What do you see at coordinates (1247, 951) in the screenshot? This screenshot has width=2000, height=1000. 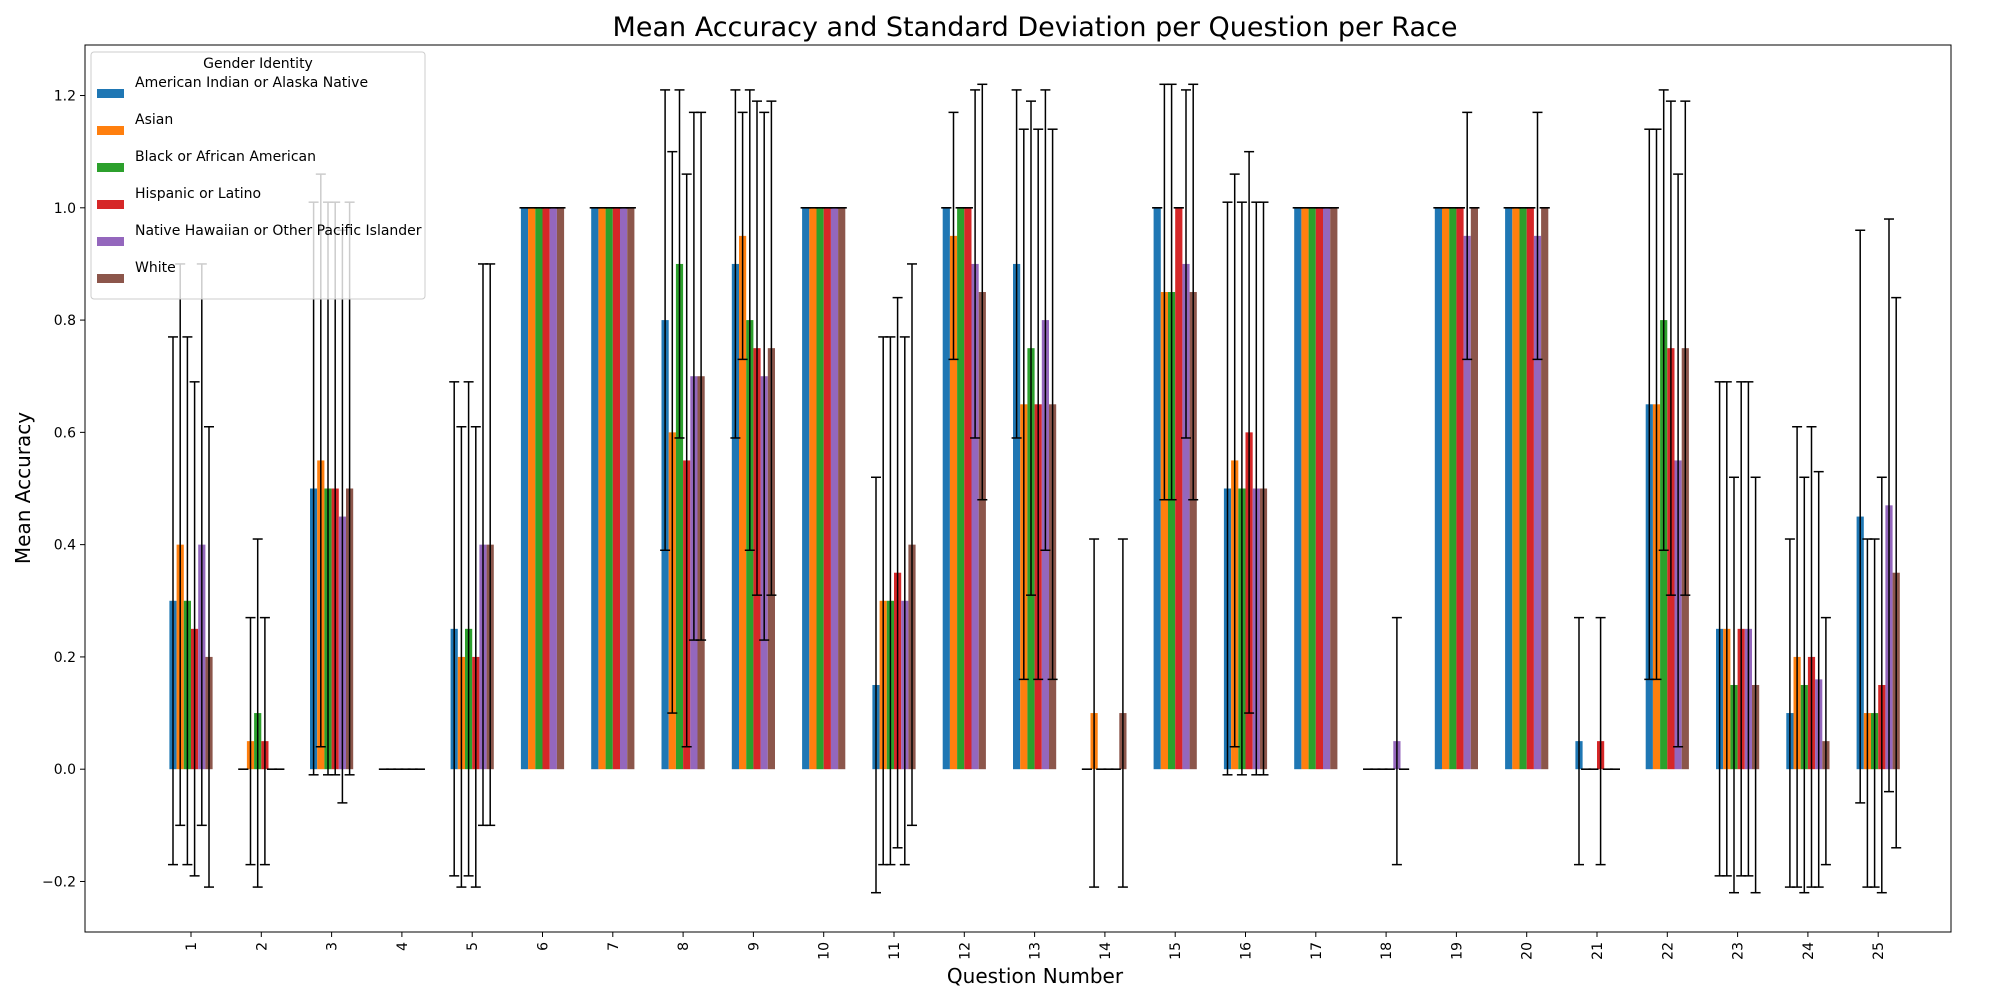 I see `x-tick-label: 16` at bounding box center [1247, 951].